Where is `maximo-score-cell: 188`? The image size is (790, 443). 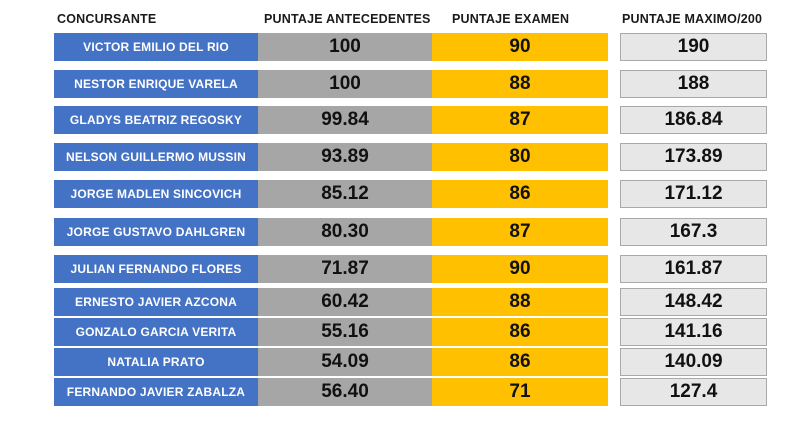
maximo-score-cell: 188 is located at coordinates (693, 84).